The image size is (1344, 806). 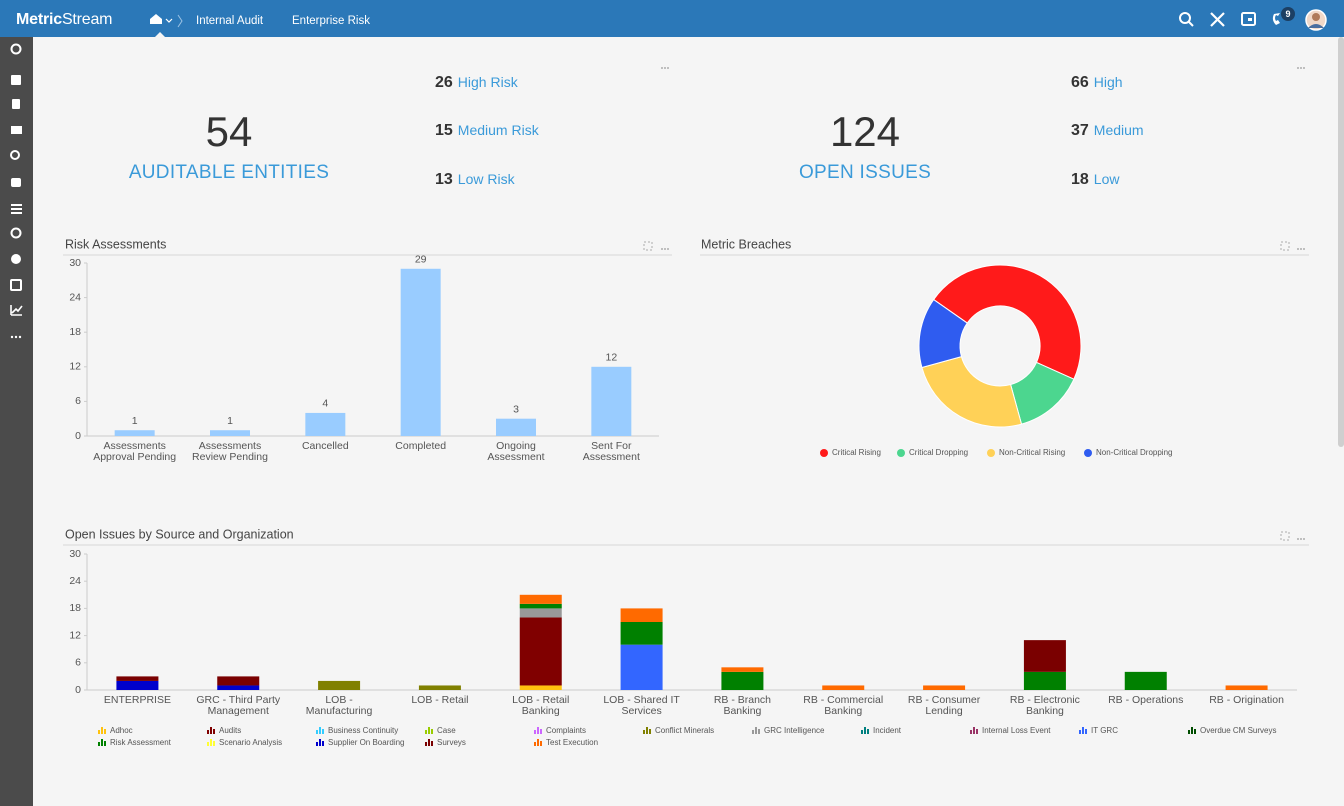 I want to click on nav-link: Internal Audit, so click(x=230, y=21).